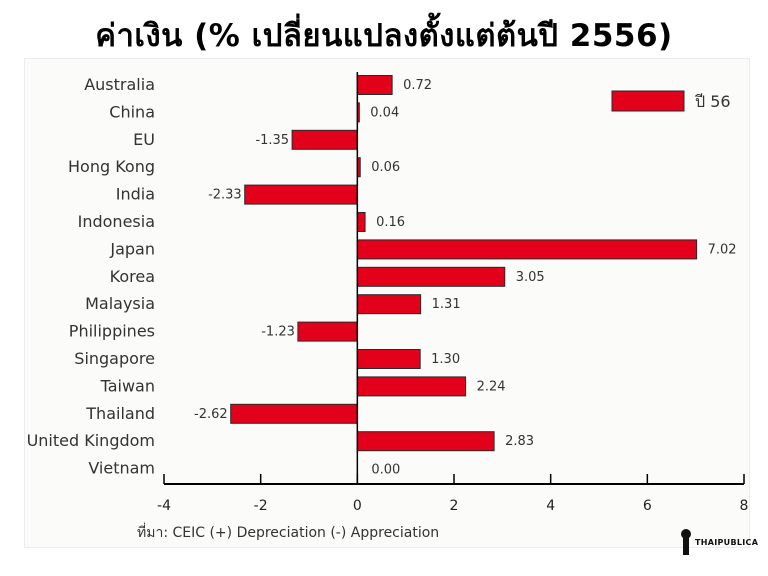 Image resolution: width=768 pixels, height=576 pixels. What do you see at coordinates (411, 386) in the screenshot?
I see `bar-taiwan` at bounding box center [411, 386].